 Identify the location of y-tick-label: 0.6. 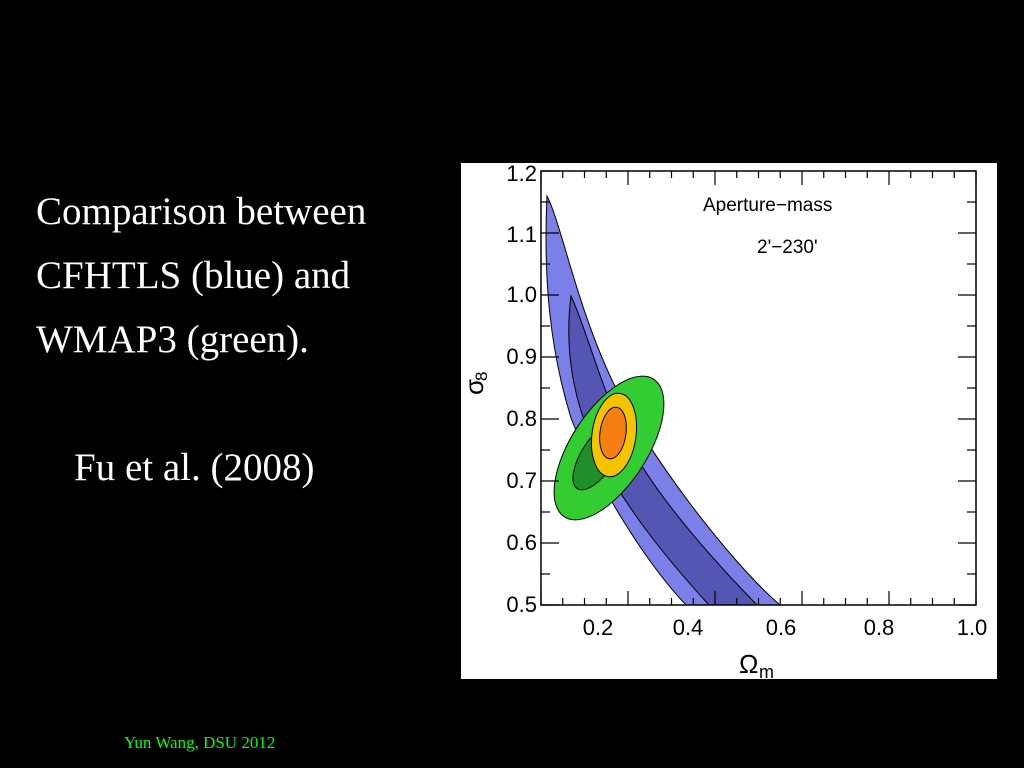
(521, 542).